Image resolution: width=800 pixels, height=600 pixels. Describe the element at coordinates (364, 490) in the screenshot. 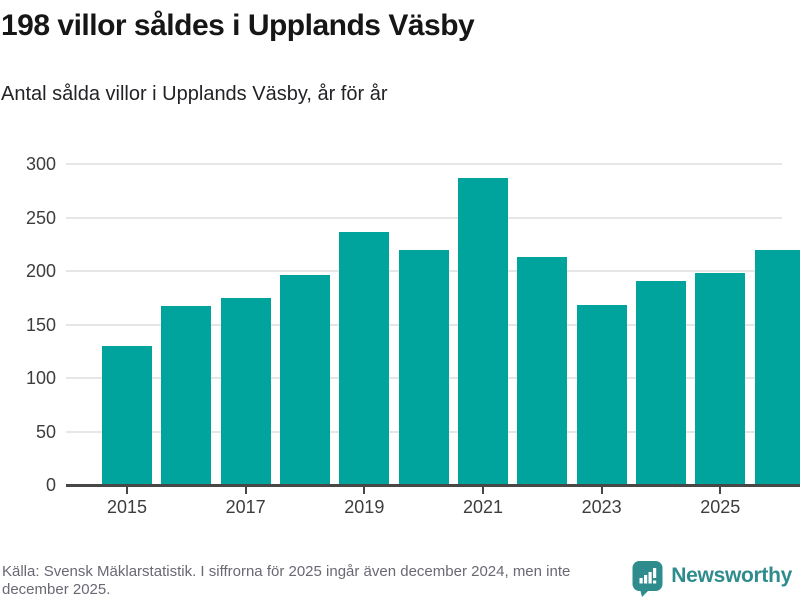

I see `x-axis-tick-2019` at that location.